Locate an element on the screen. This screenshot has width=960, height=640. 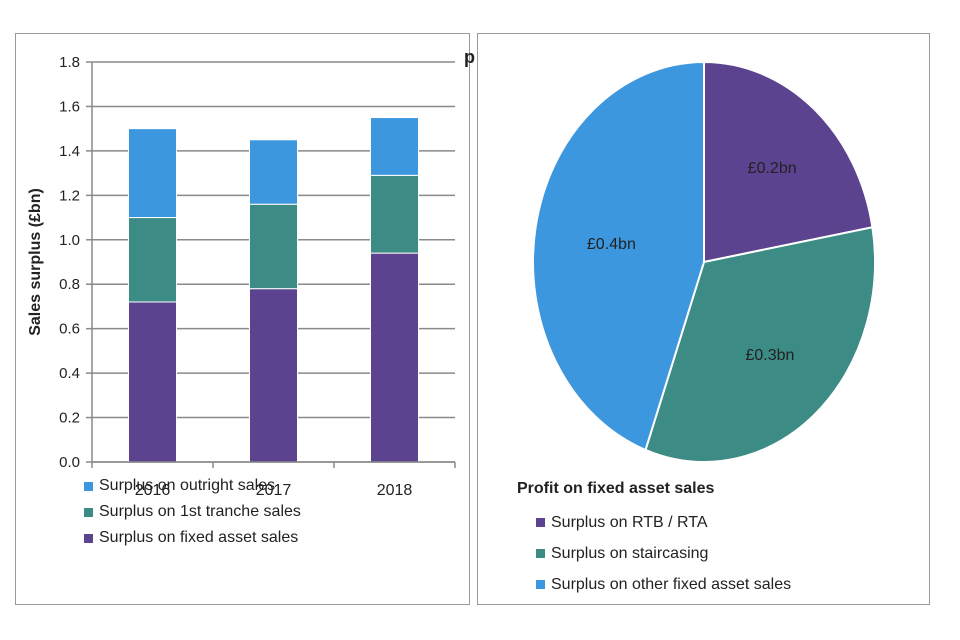
legend-item: Surplus on outright sales is located at coordinates (192, 486).